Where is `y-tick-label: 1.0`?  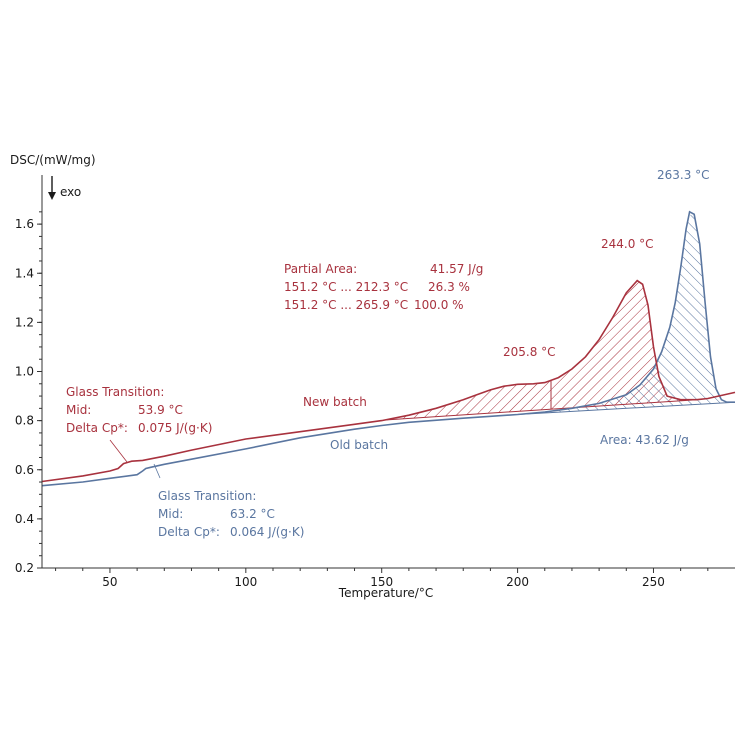 y-tick-label: 1.0 is located at coordinates (24, 372).